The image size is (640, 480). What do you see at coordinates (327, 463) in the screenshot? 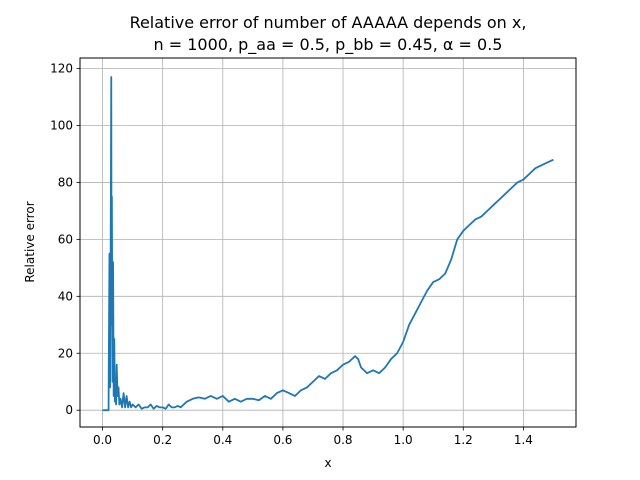
I see `x-axis-label: x` at bounding box center [327, 463].